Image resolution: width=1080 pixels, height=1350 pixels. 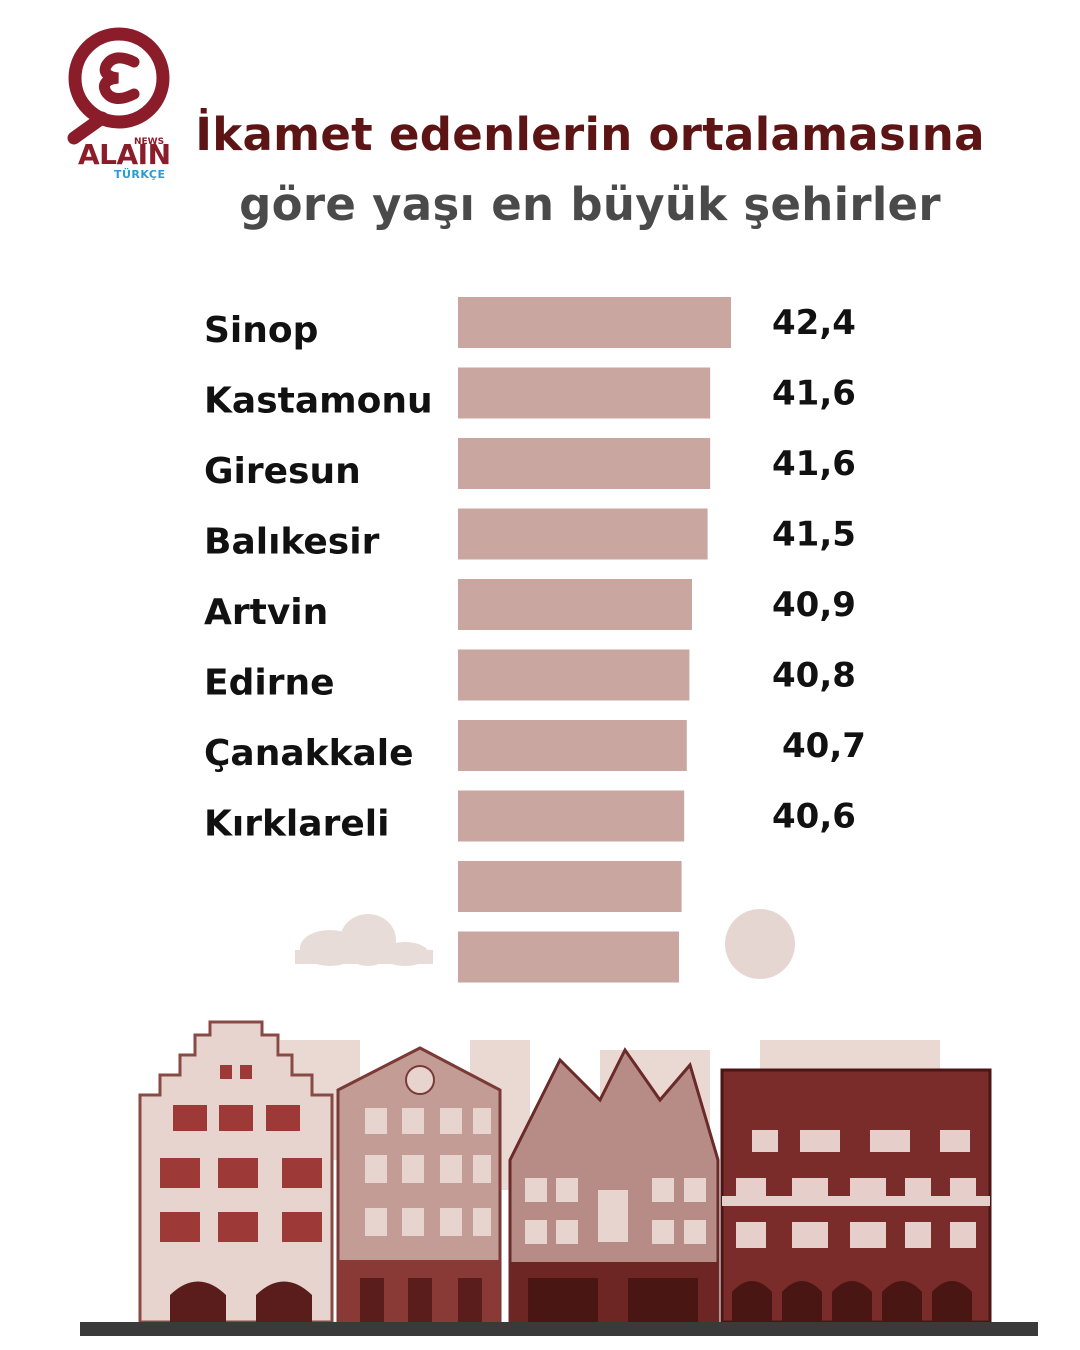 What do you see at coordinates (149, 142) in the screenshot?
I see `brand-tag: NEWS` at bounding box center [149, 142].